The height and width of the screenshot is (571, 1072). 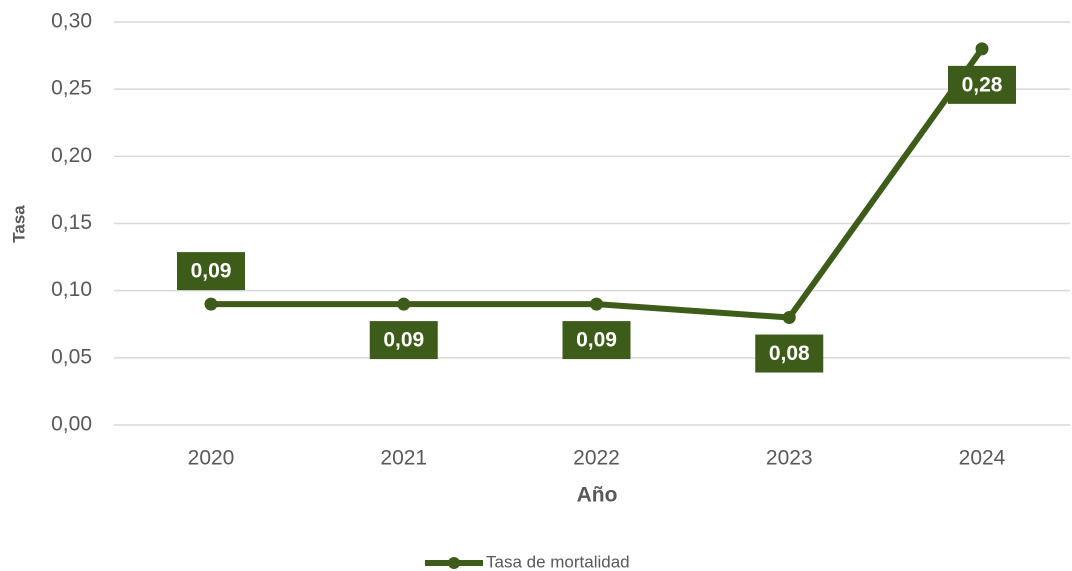 I want to click on x-tick-label: 2024, so click(x=982, y=458).